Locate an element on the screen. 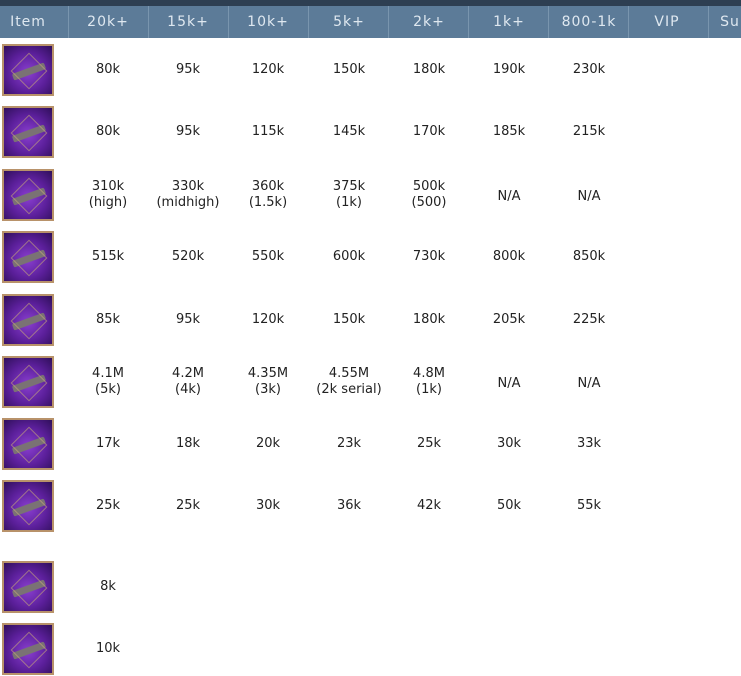 The width and height of the screenshot is (741, 676). price-cell: 18k is located at coordinates (188, 443).